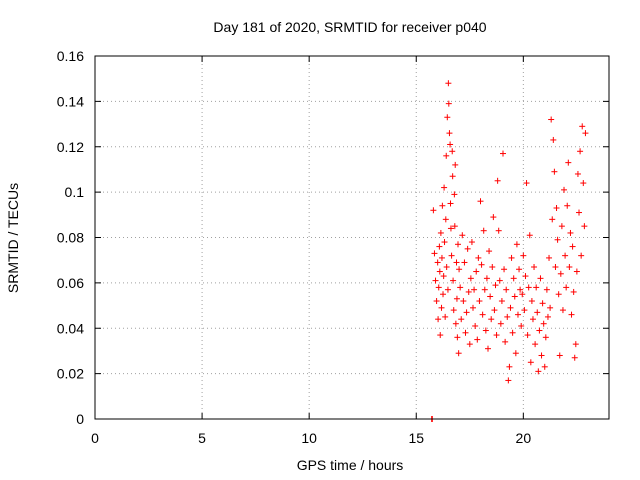  I want to click on x-tick-label: 15, so click(416, 438).